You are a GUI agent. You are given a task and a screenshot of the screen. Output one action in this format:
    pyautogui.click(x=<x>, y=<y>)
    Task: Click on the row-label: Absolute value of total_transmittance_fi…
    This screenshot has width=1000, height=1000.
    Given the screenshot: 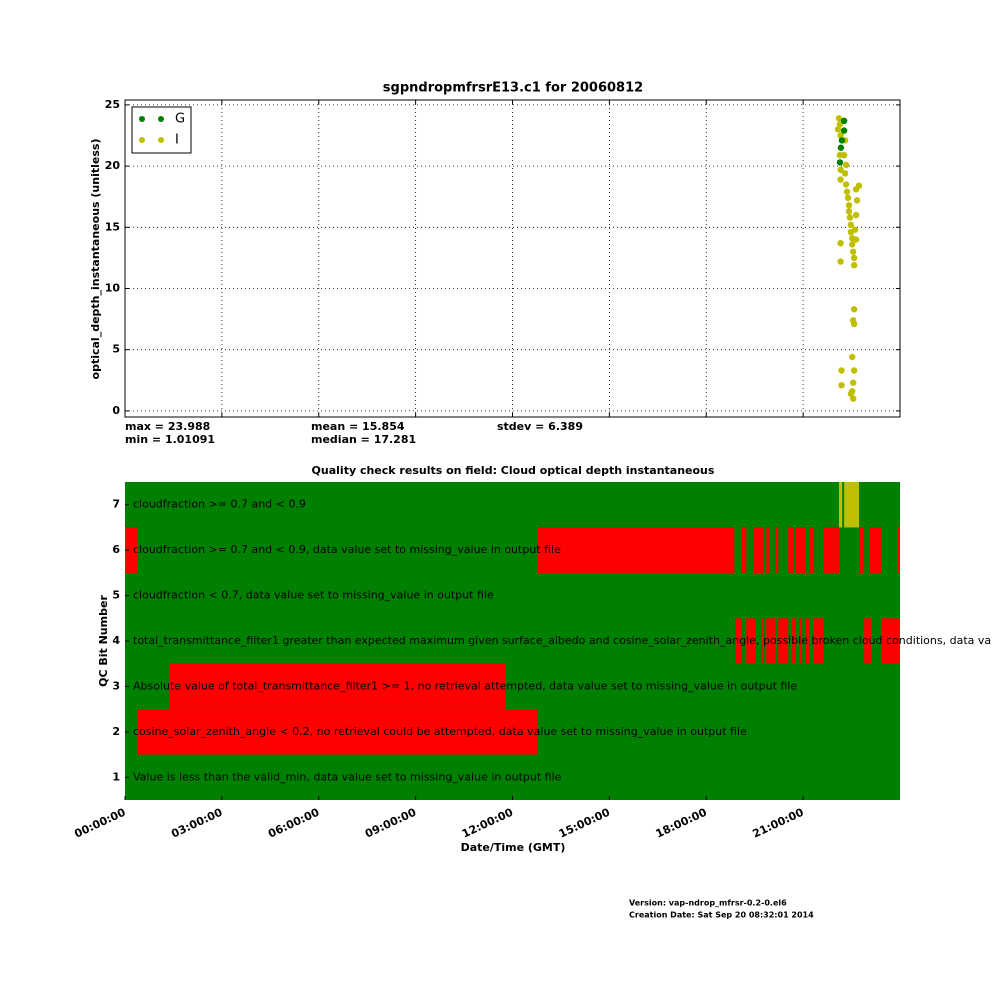 What is the action you would take?
    pyautogui.click(x=465, y=685)
    